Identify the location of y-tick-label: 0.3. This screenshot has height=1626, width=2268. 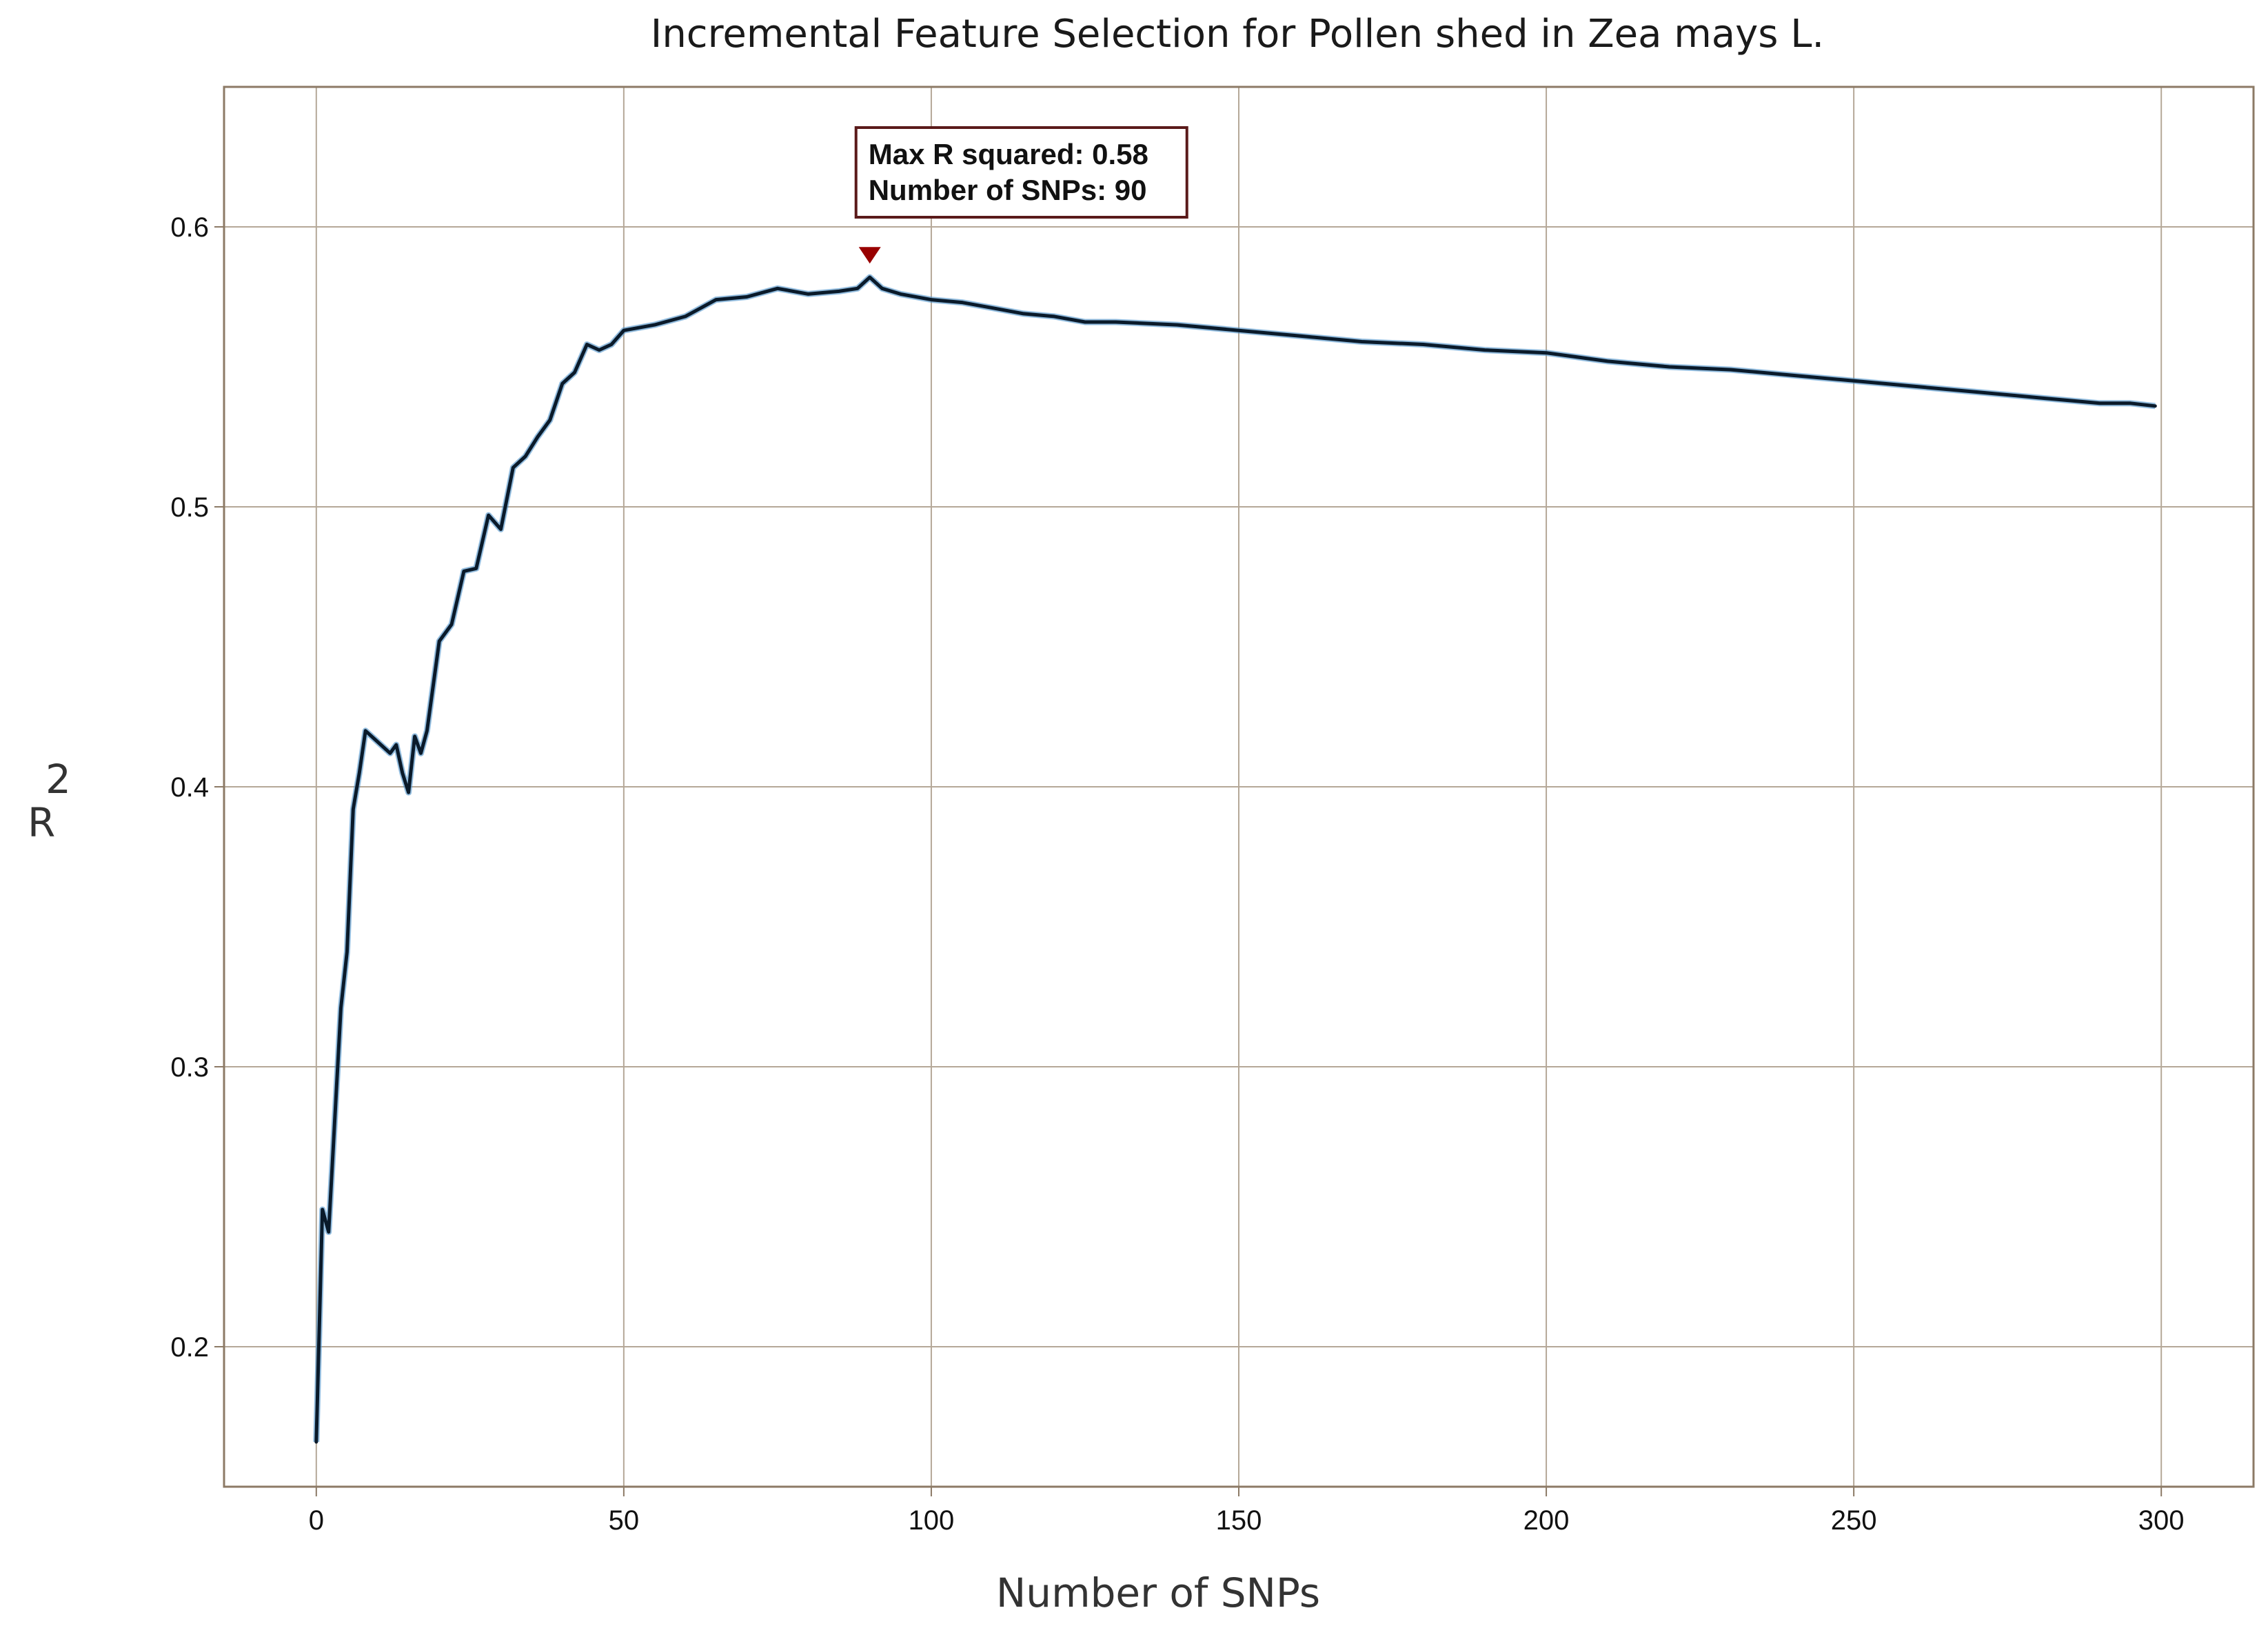
(189, 1067).